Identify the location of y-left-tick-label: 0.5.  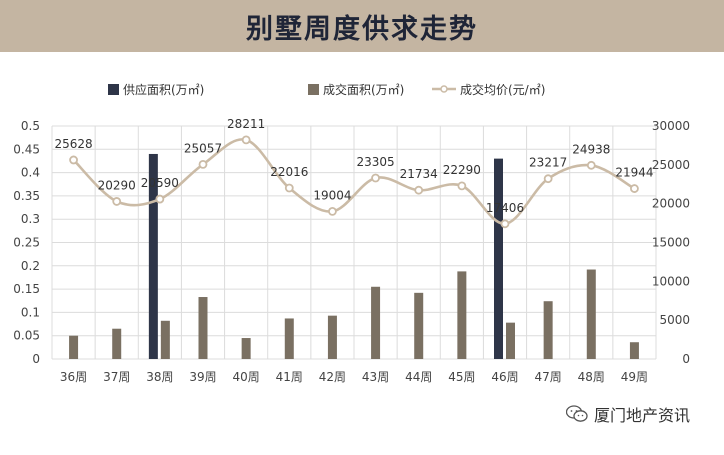
(30, 126).